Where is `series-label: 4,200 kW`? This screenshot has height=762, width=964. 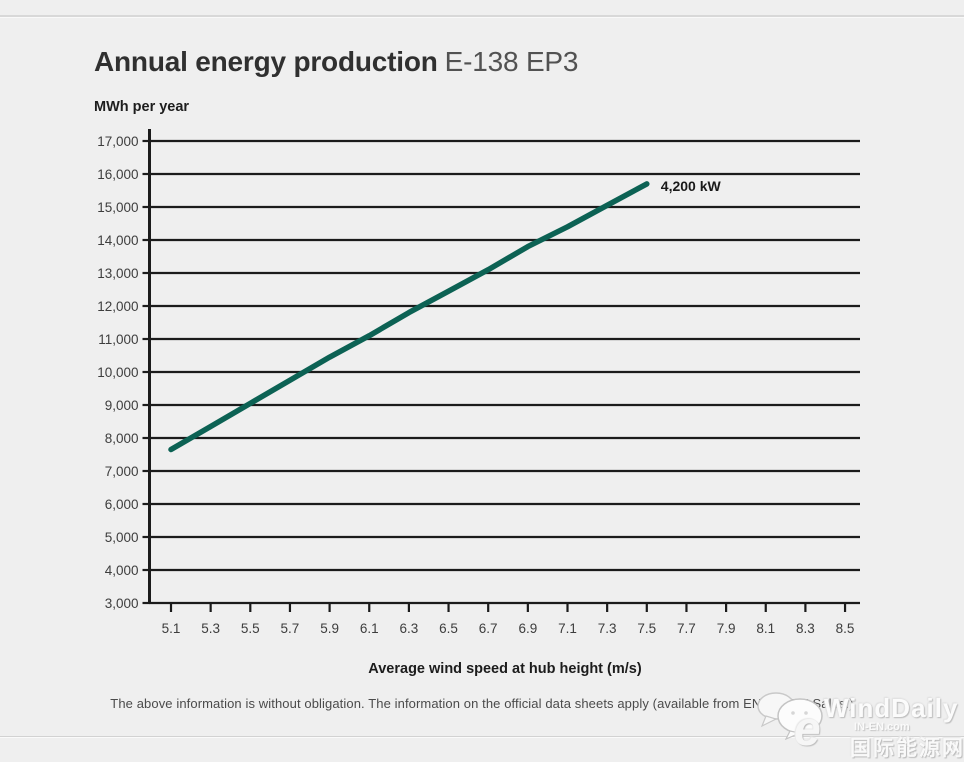 series-label: 4,200 kW is located at coordinates (691, 186).